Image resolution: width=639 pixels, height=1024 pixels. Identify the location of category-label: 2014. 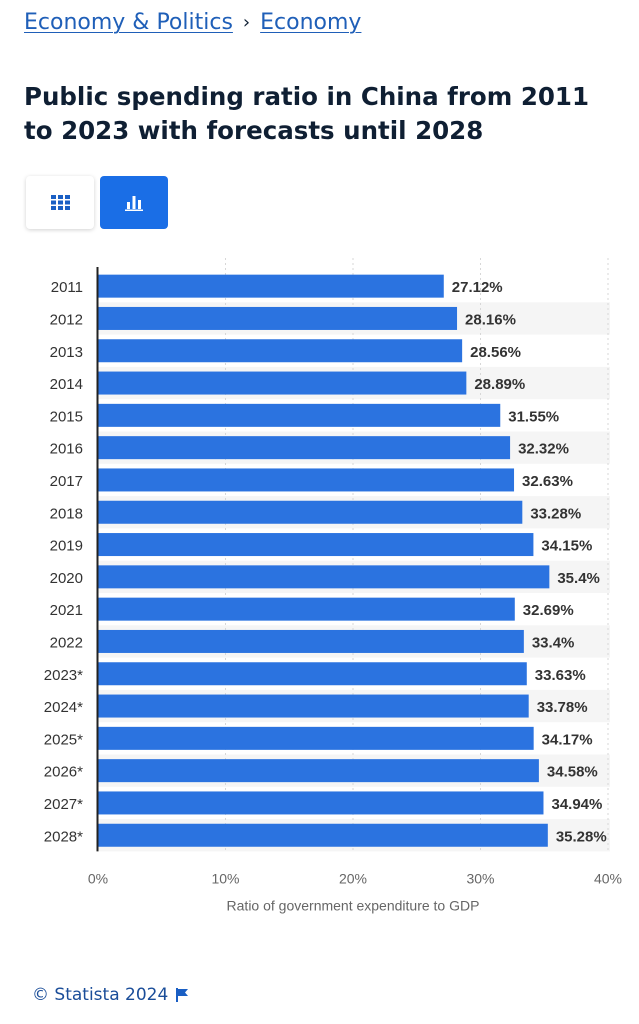
(66, 384).